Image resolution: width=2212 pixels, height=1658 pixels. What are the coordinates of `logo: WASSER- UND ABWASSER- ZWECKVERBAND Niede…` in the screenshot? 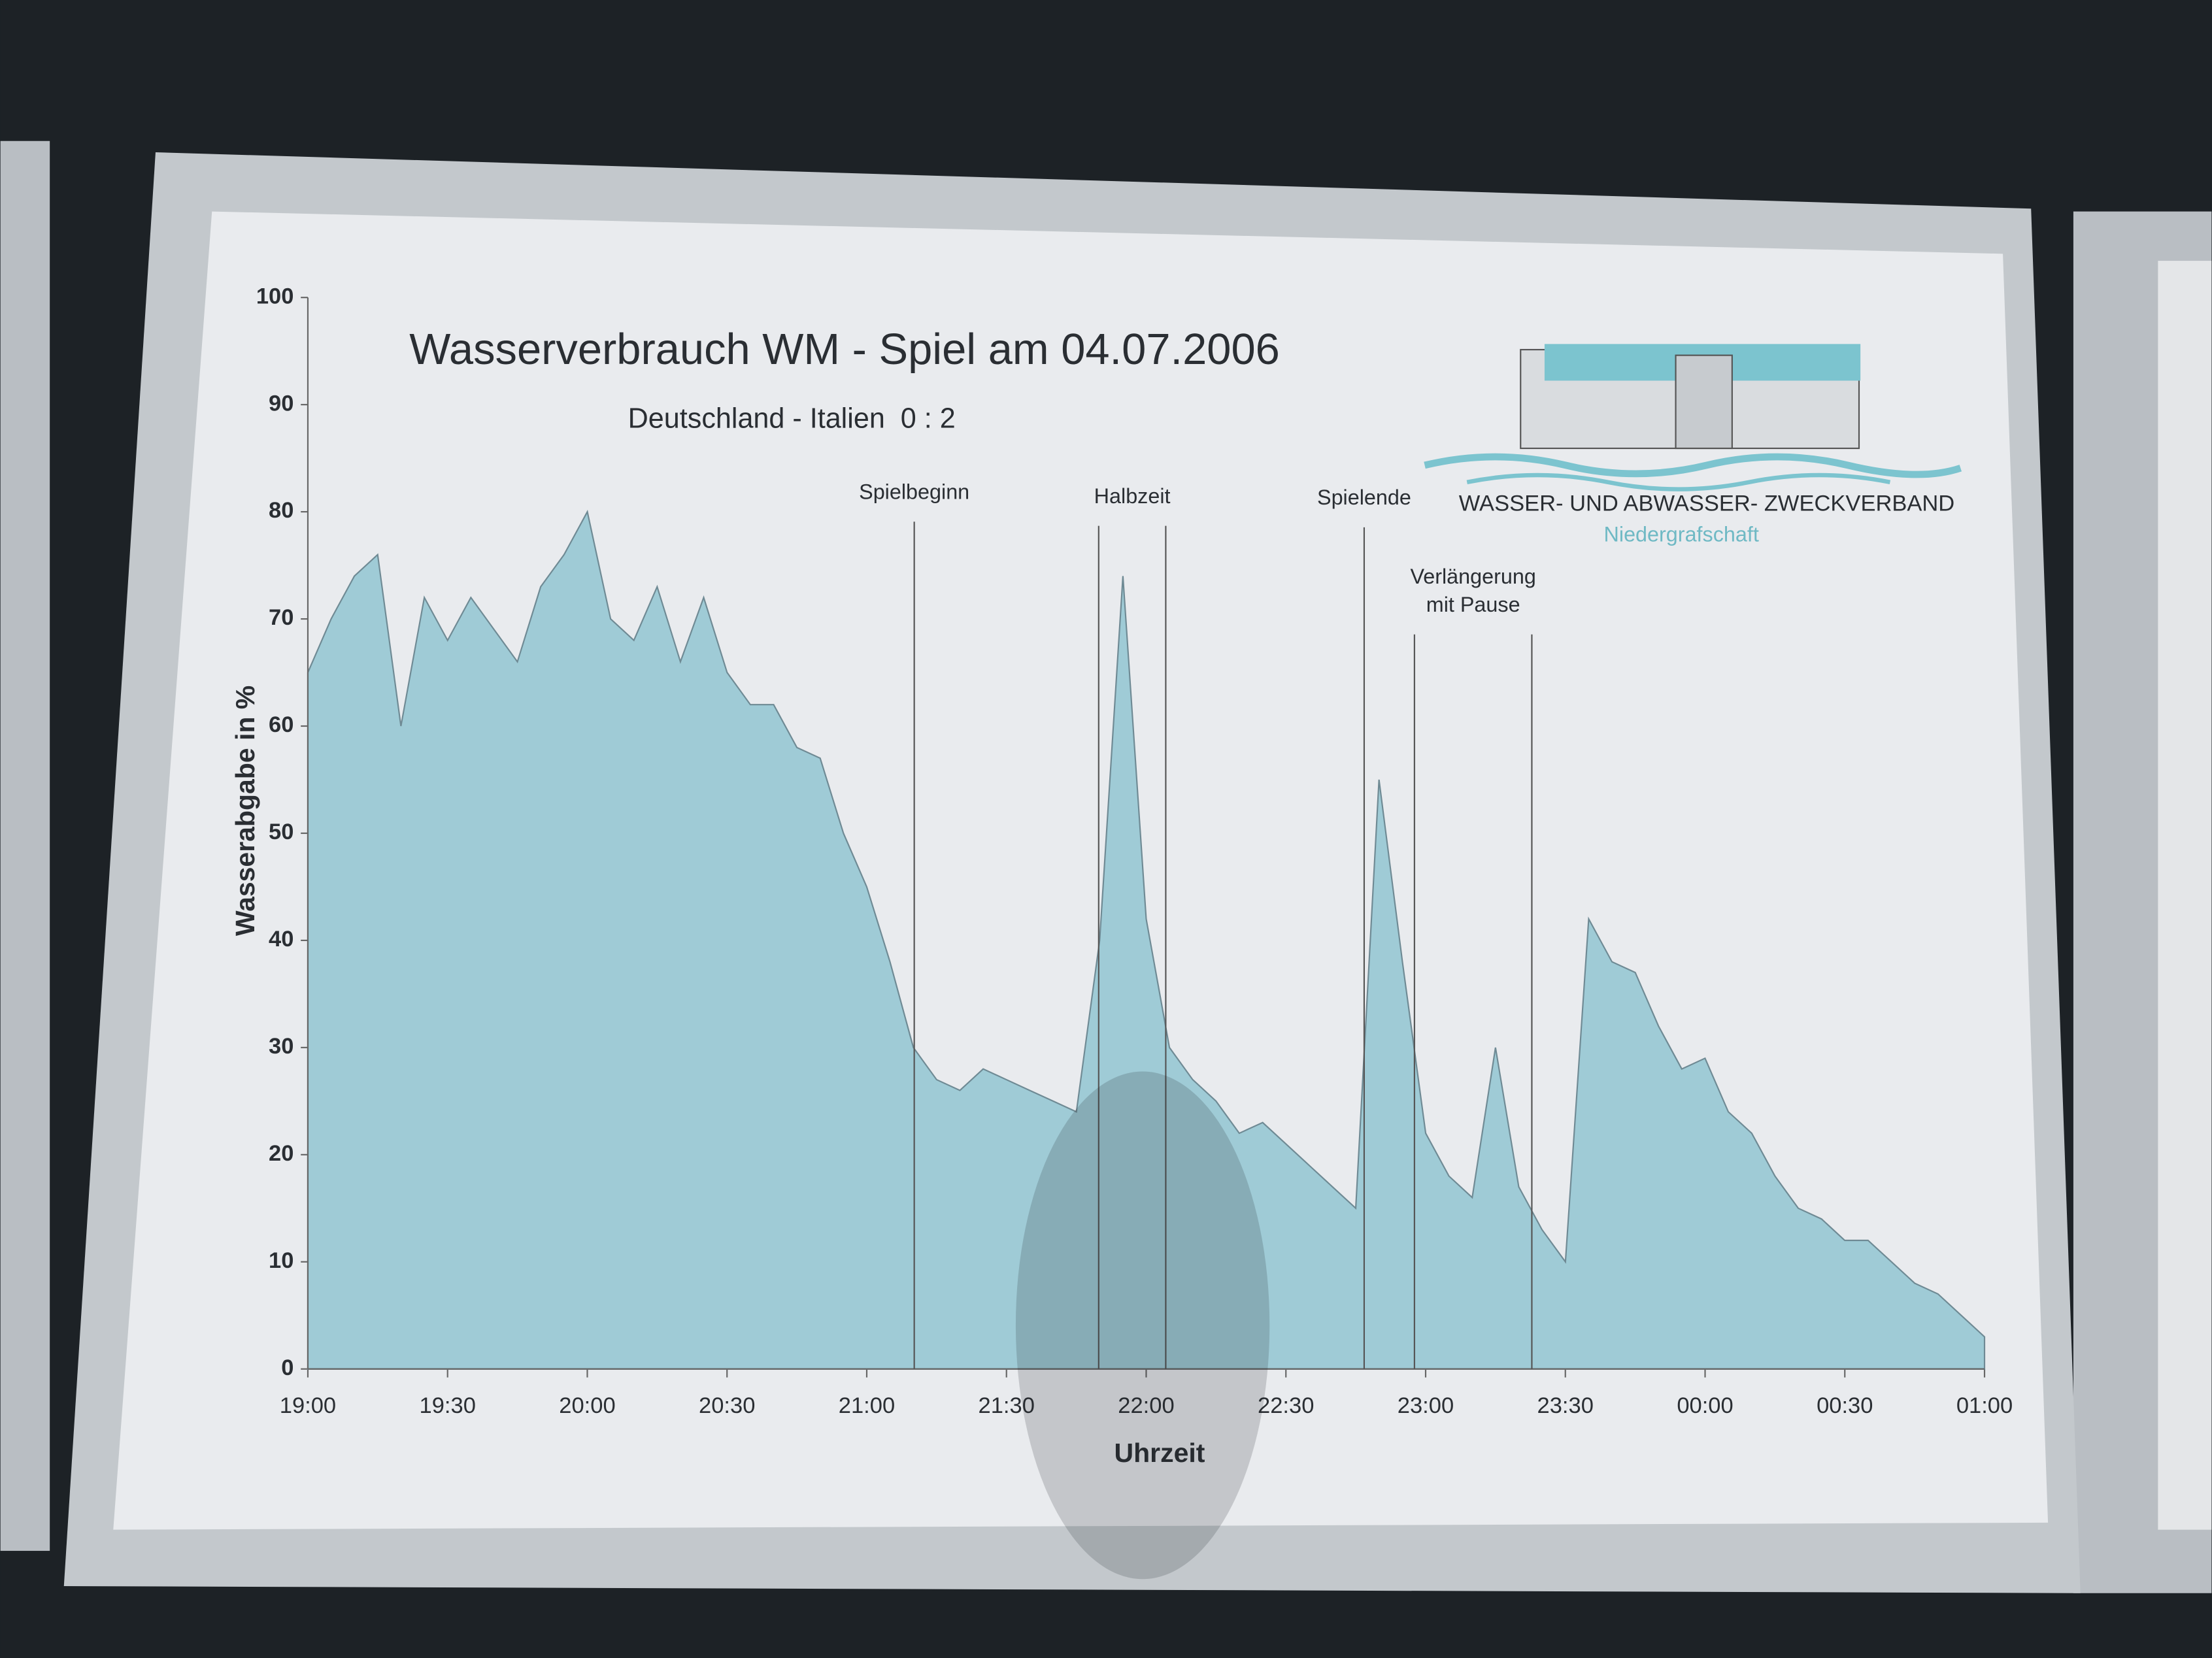 It's located at (1693, 445).